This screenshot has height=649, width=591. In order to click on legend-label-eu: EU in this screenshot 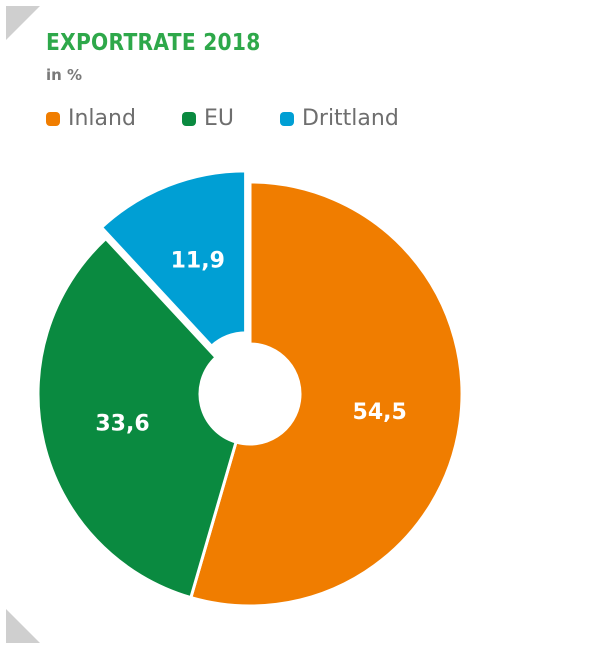, I will do `click(218, 118)`.